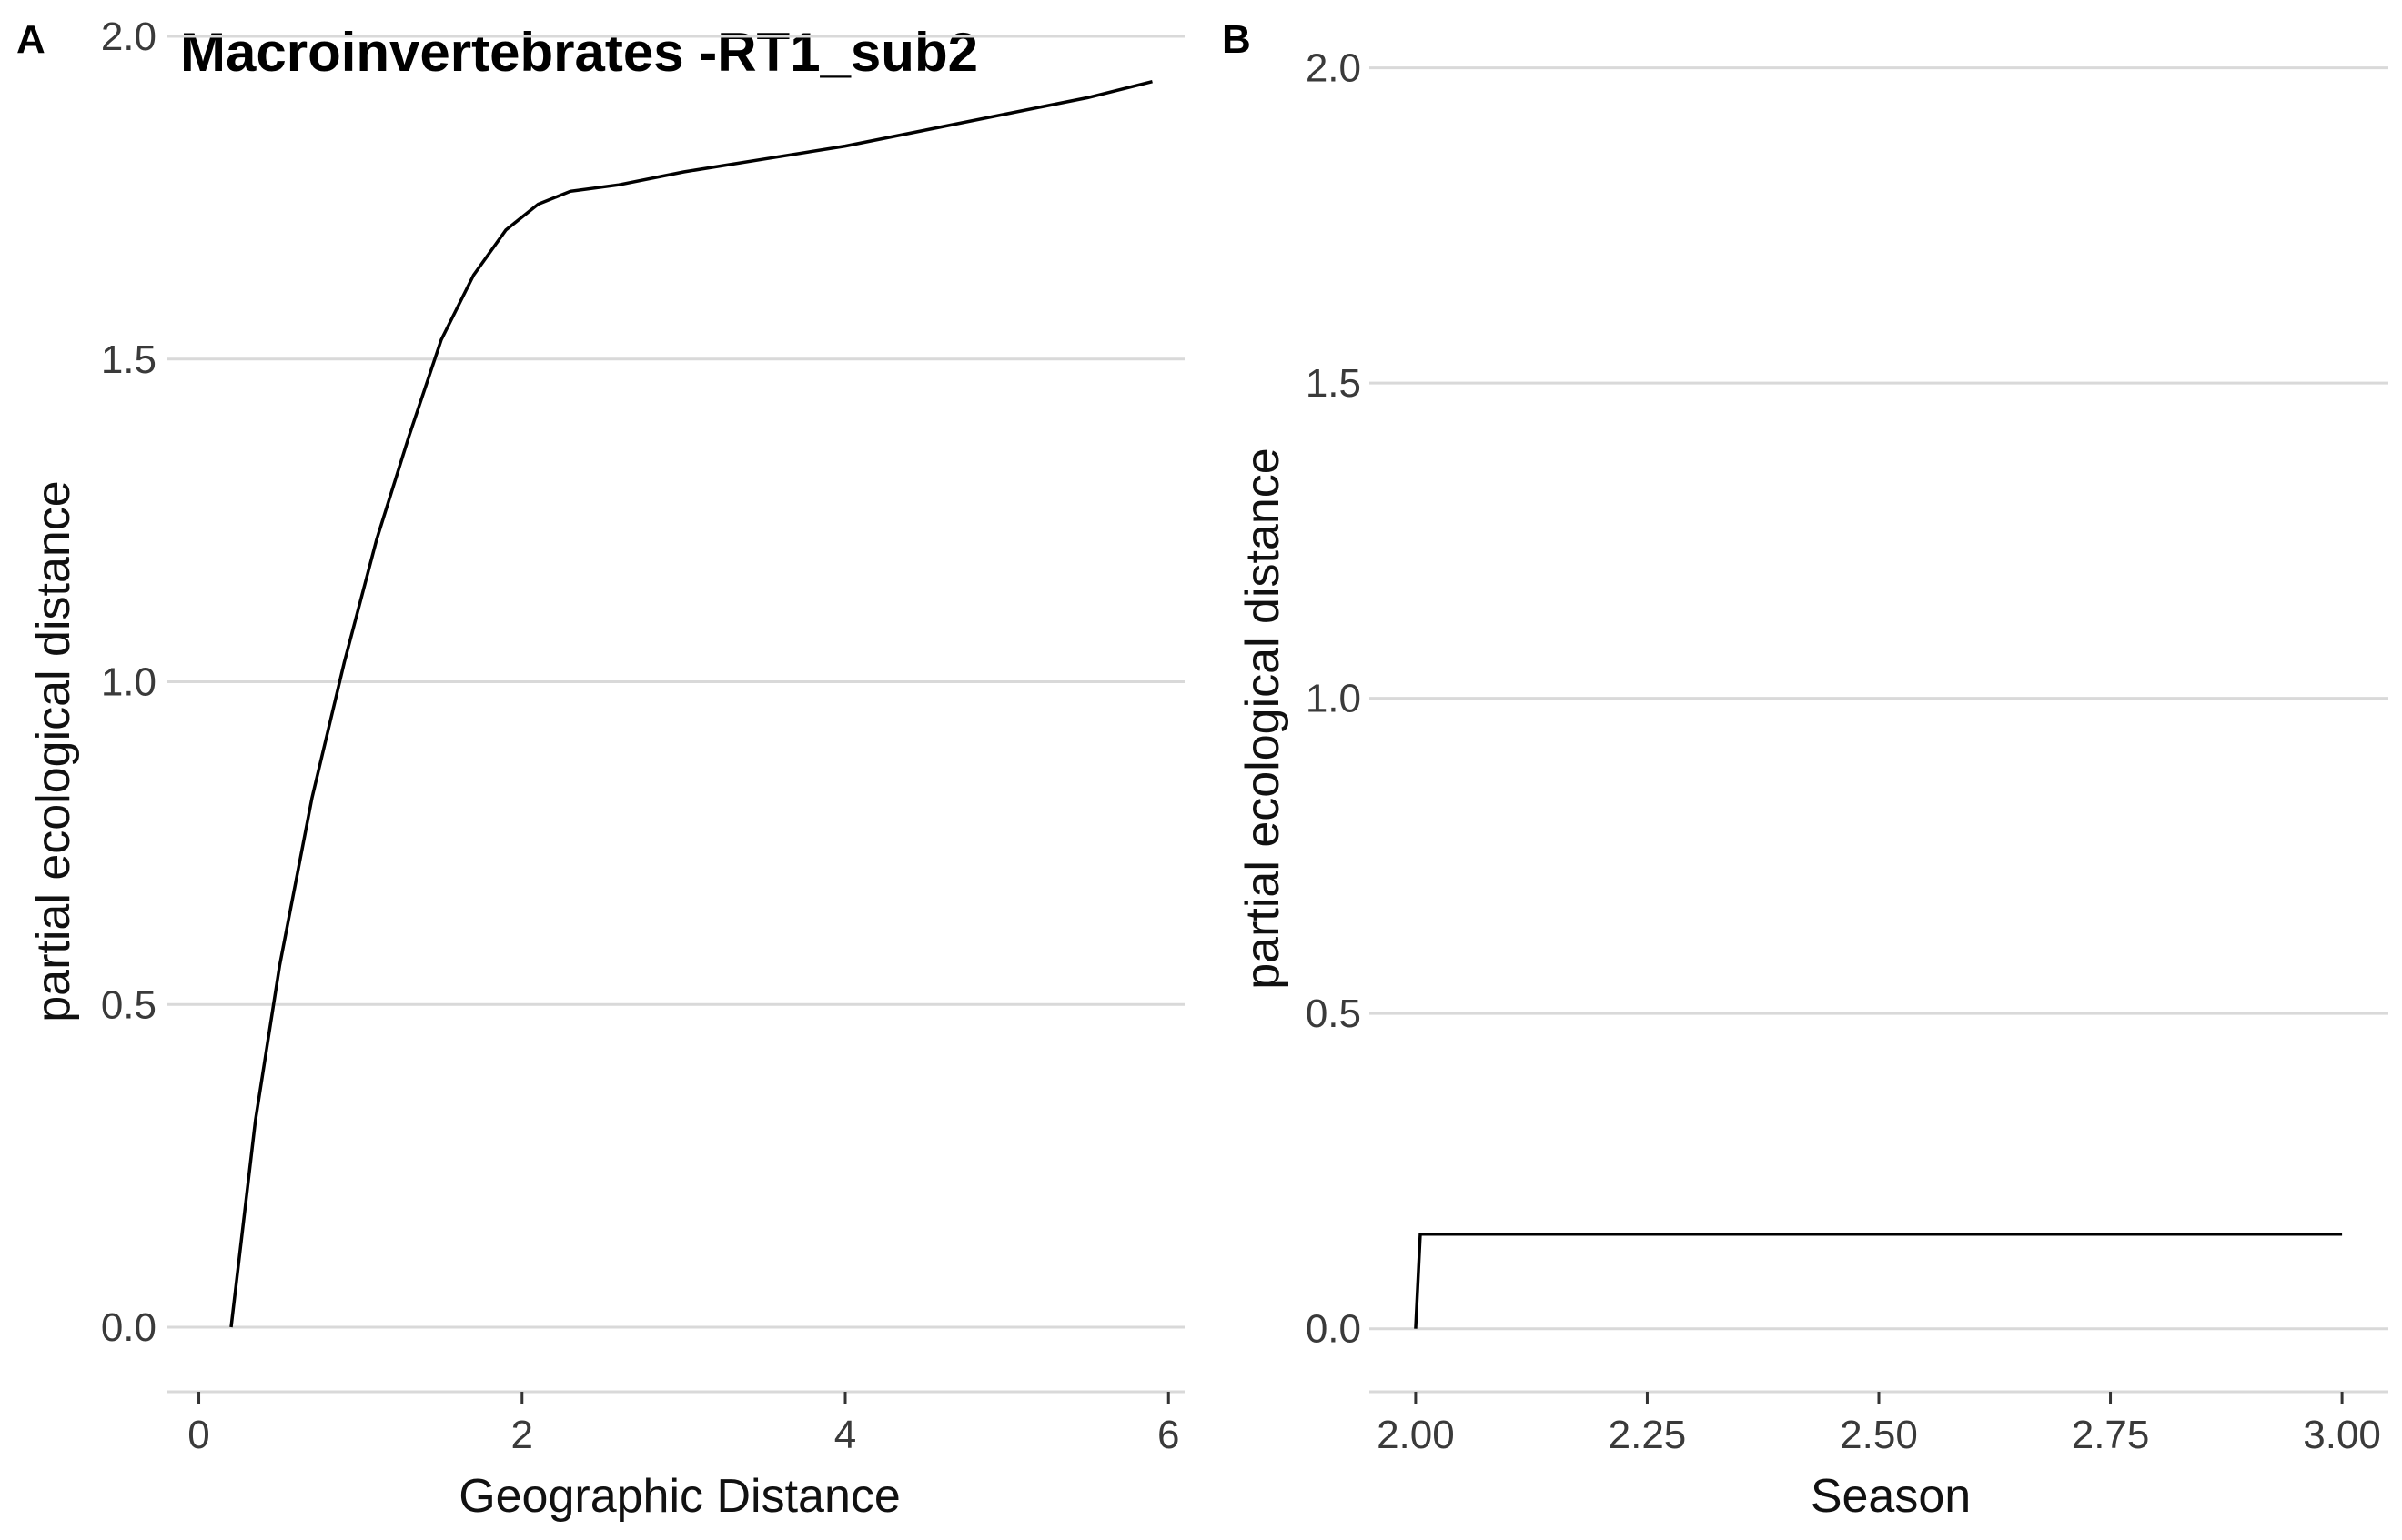 This screenshot has height=1540, width=2402. I want to click on panel-a-y-ticks: 0.0 0.5 1.0 1.5 2.0, so click(128, 682).